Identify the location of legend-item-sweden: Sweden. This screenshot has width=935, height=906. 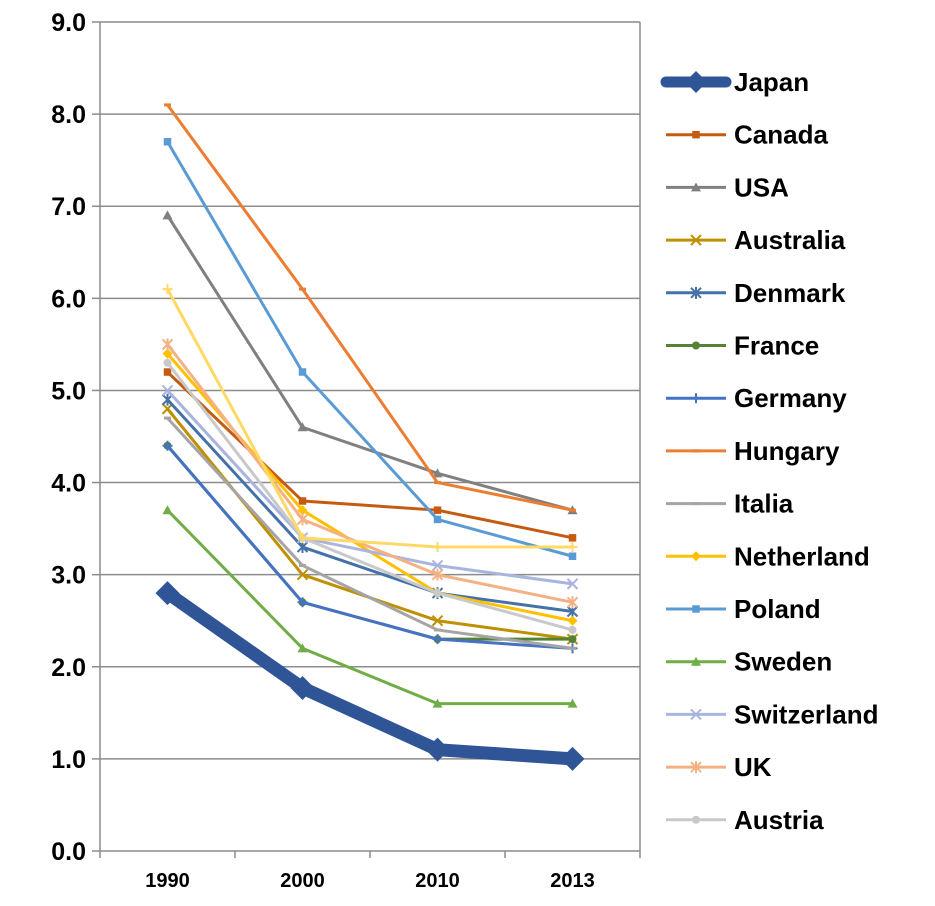
(749, 662).